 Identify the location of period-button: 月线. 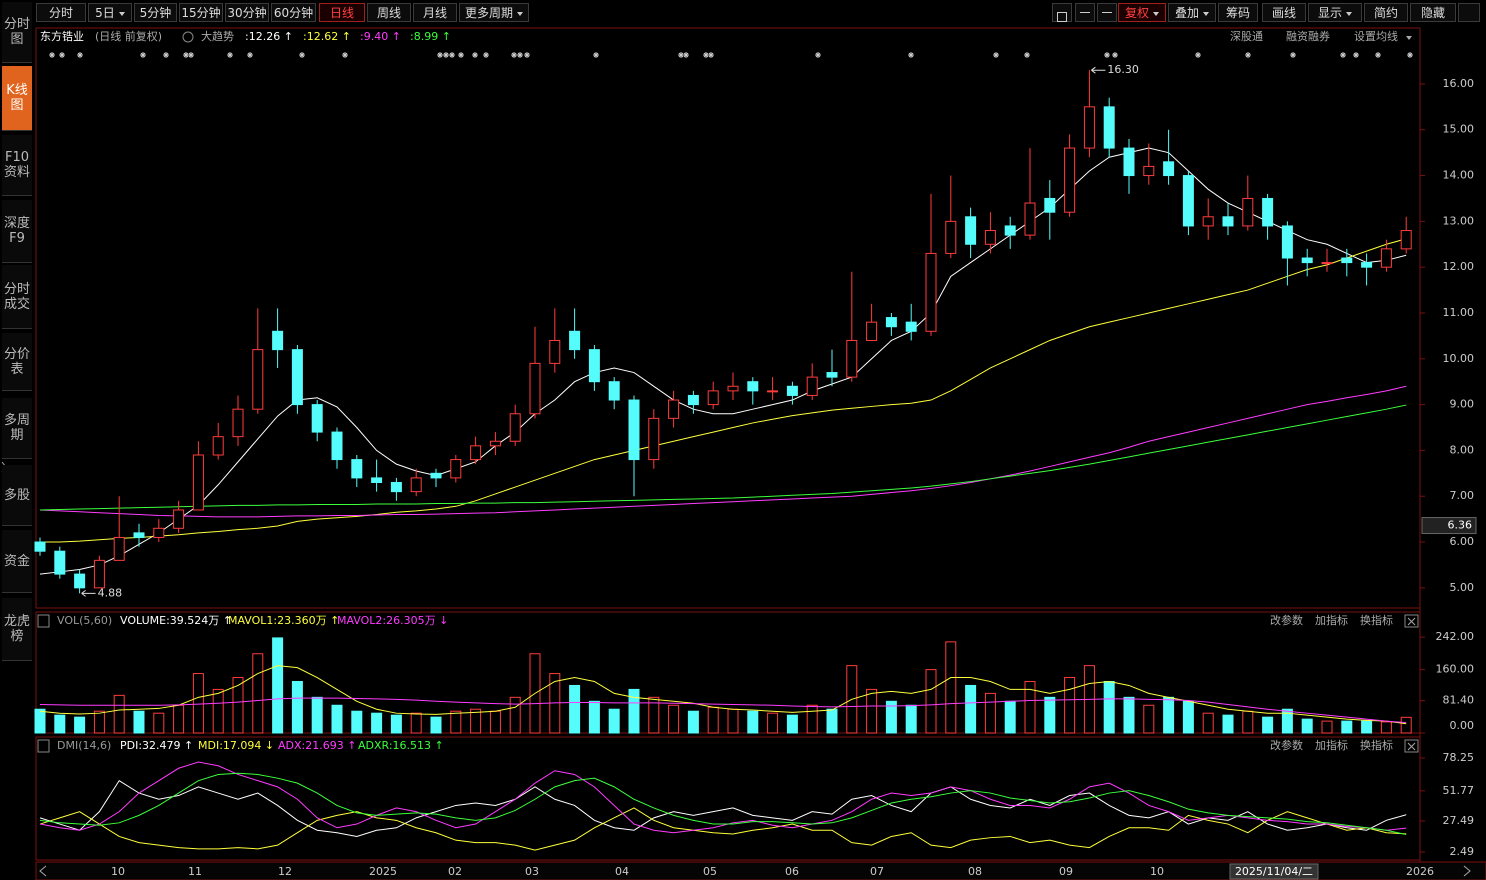
(435, 12).